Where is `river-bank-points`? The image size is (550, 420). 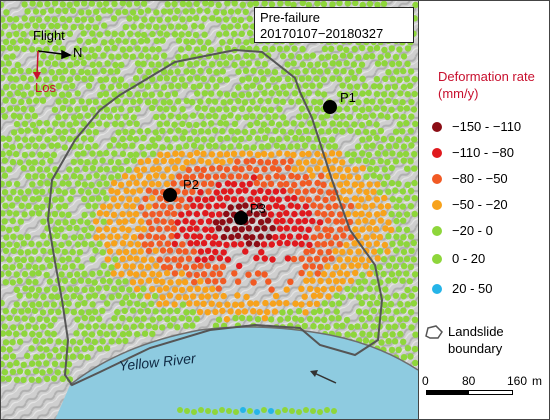
river-bank-points is located at coordinates (257, 411).